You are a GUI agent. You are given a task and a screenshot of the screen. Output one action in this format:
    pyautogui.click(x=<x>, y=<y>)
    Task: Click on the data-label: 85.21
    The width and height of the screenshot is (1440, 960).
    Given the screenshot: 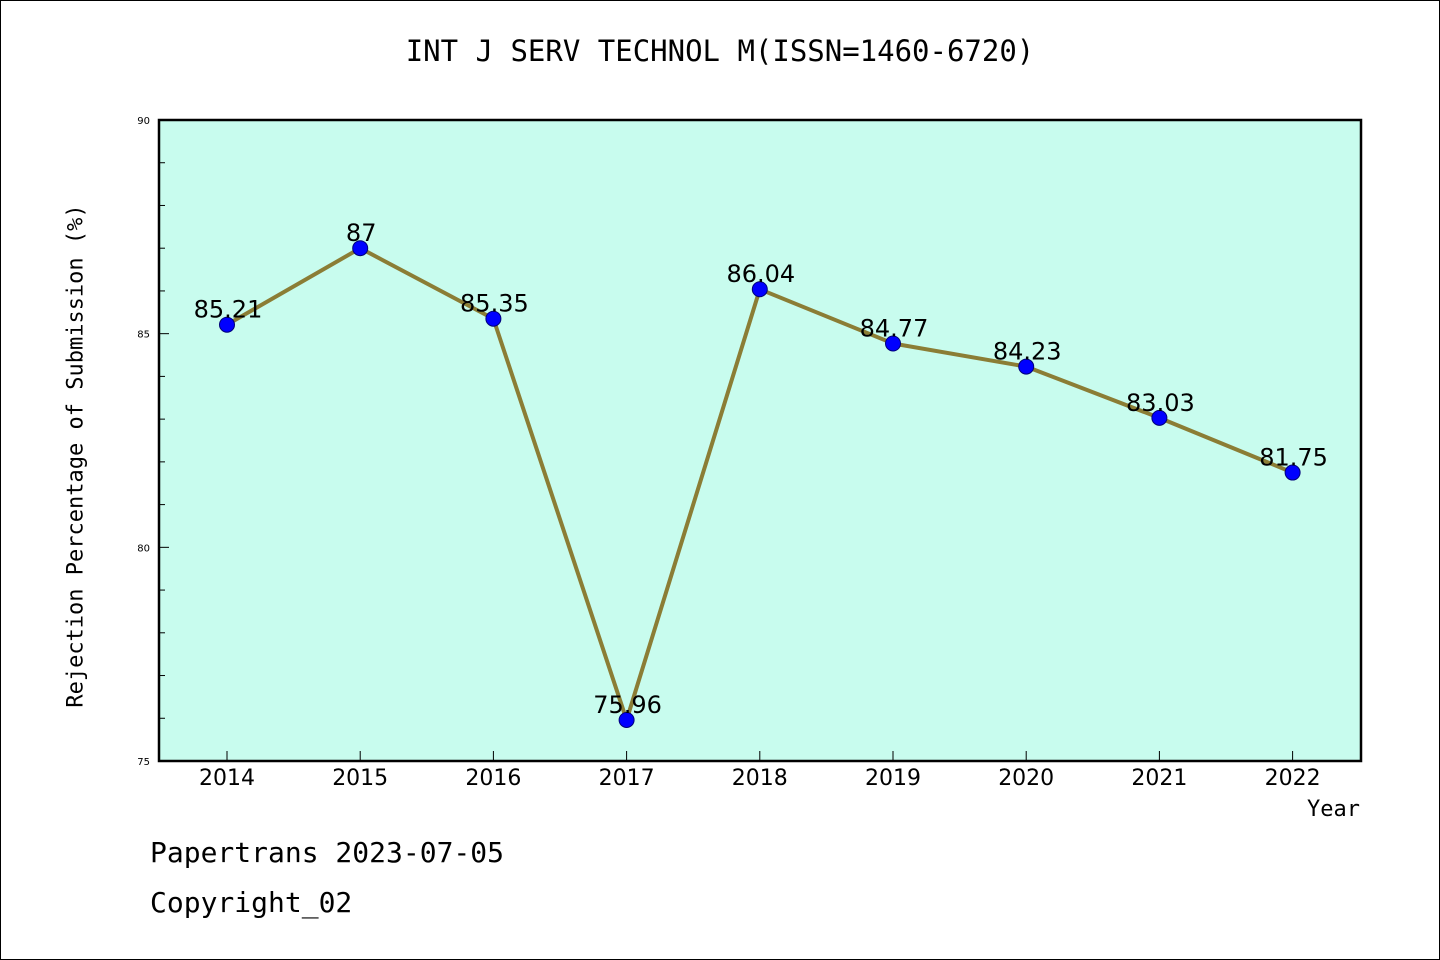 What is the action you would take?
    pyautogui.click(x=228, y=310)
    